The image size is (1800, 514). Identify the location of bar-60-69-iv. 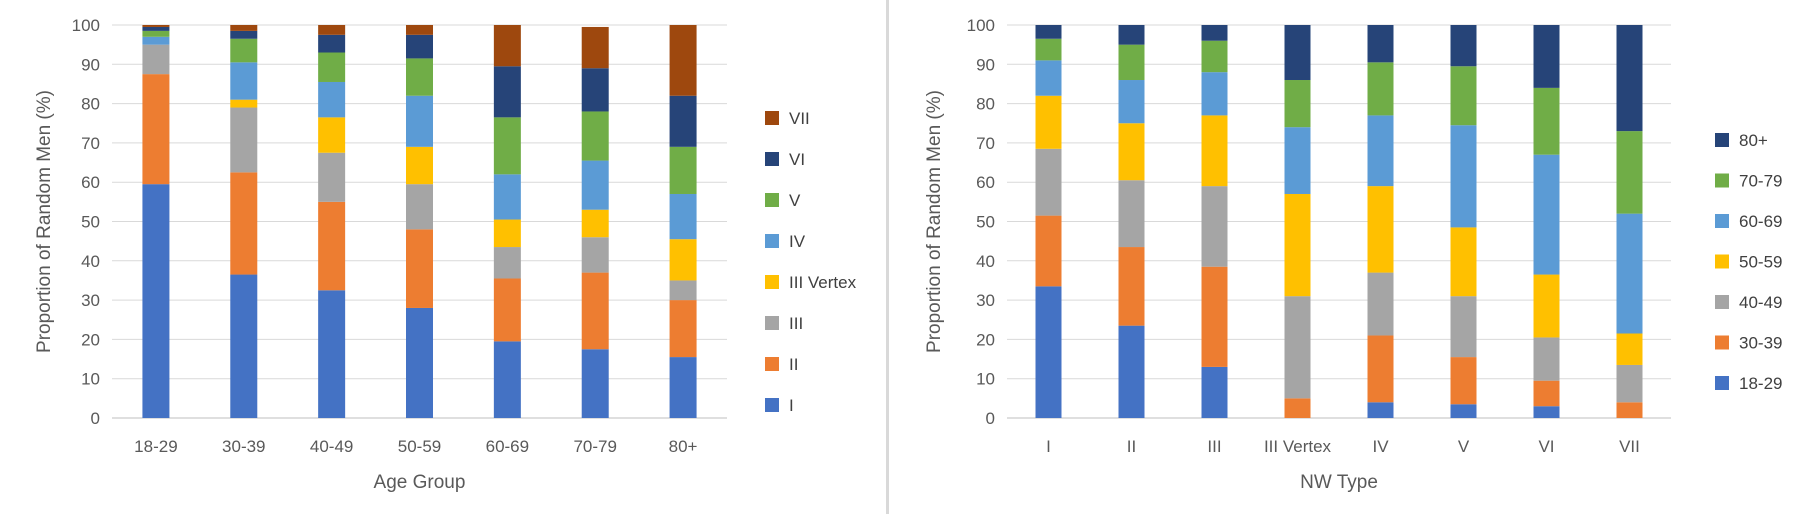
(1380, 151).